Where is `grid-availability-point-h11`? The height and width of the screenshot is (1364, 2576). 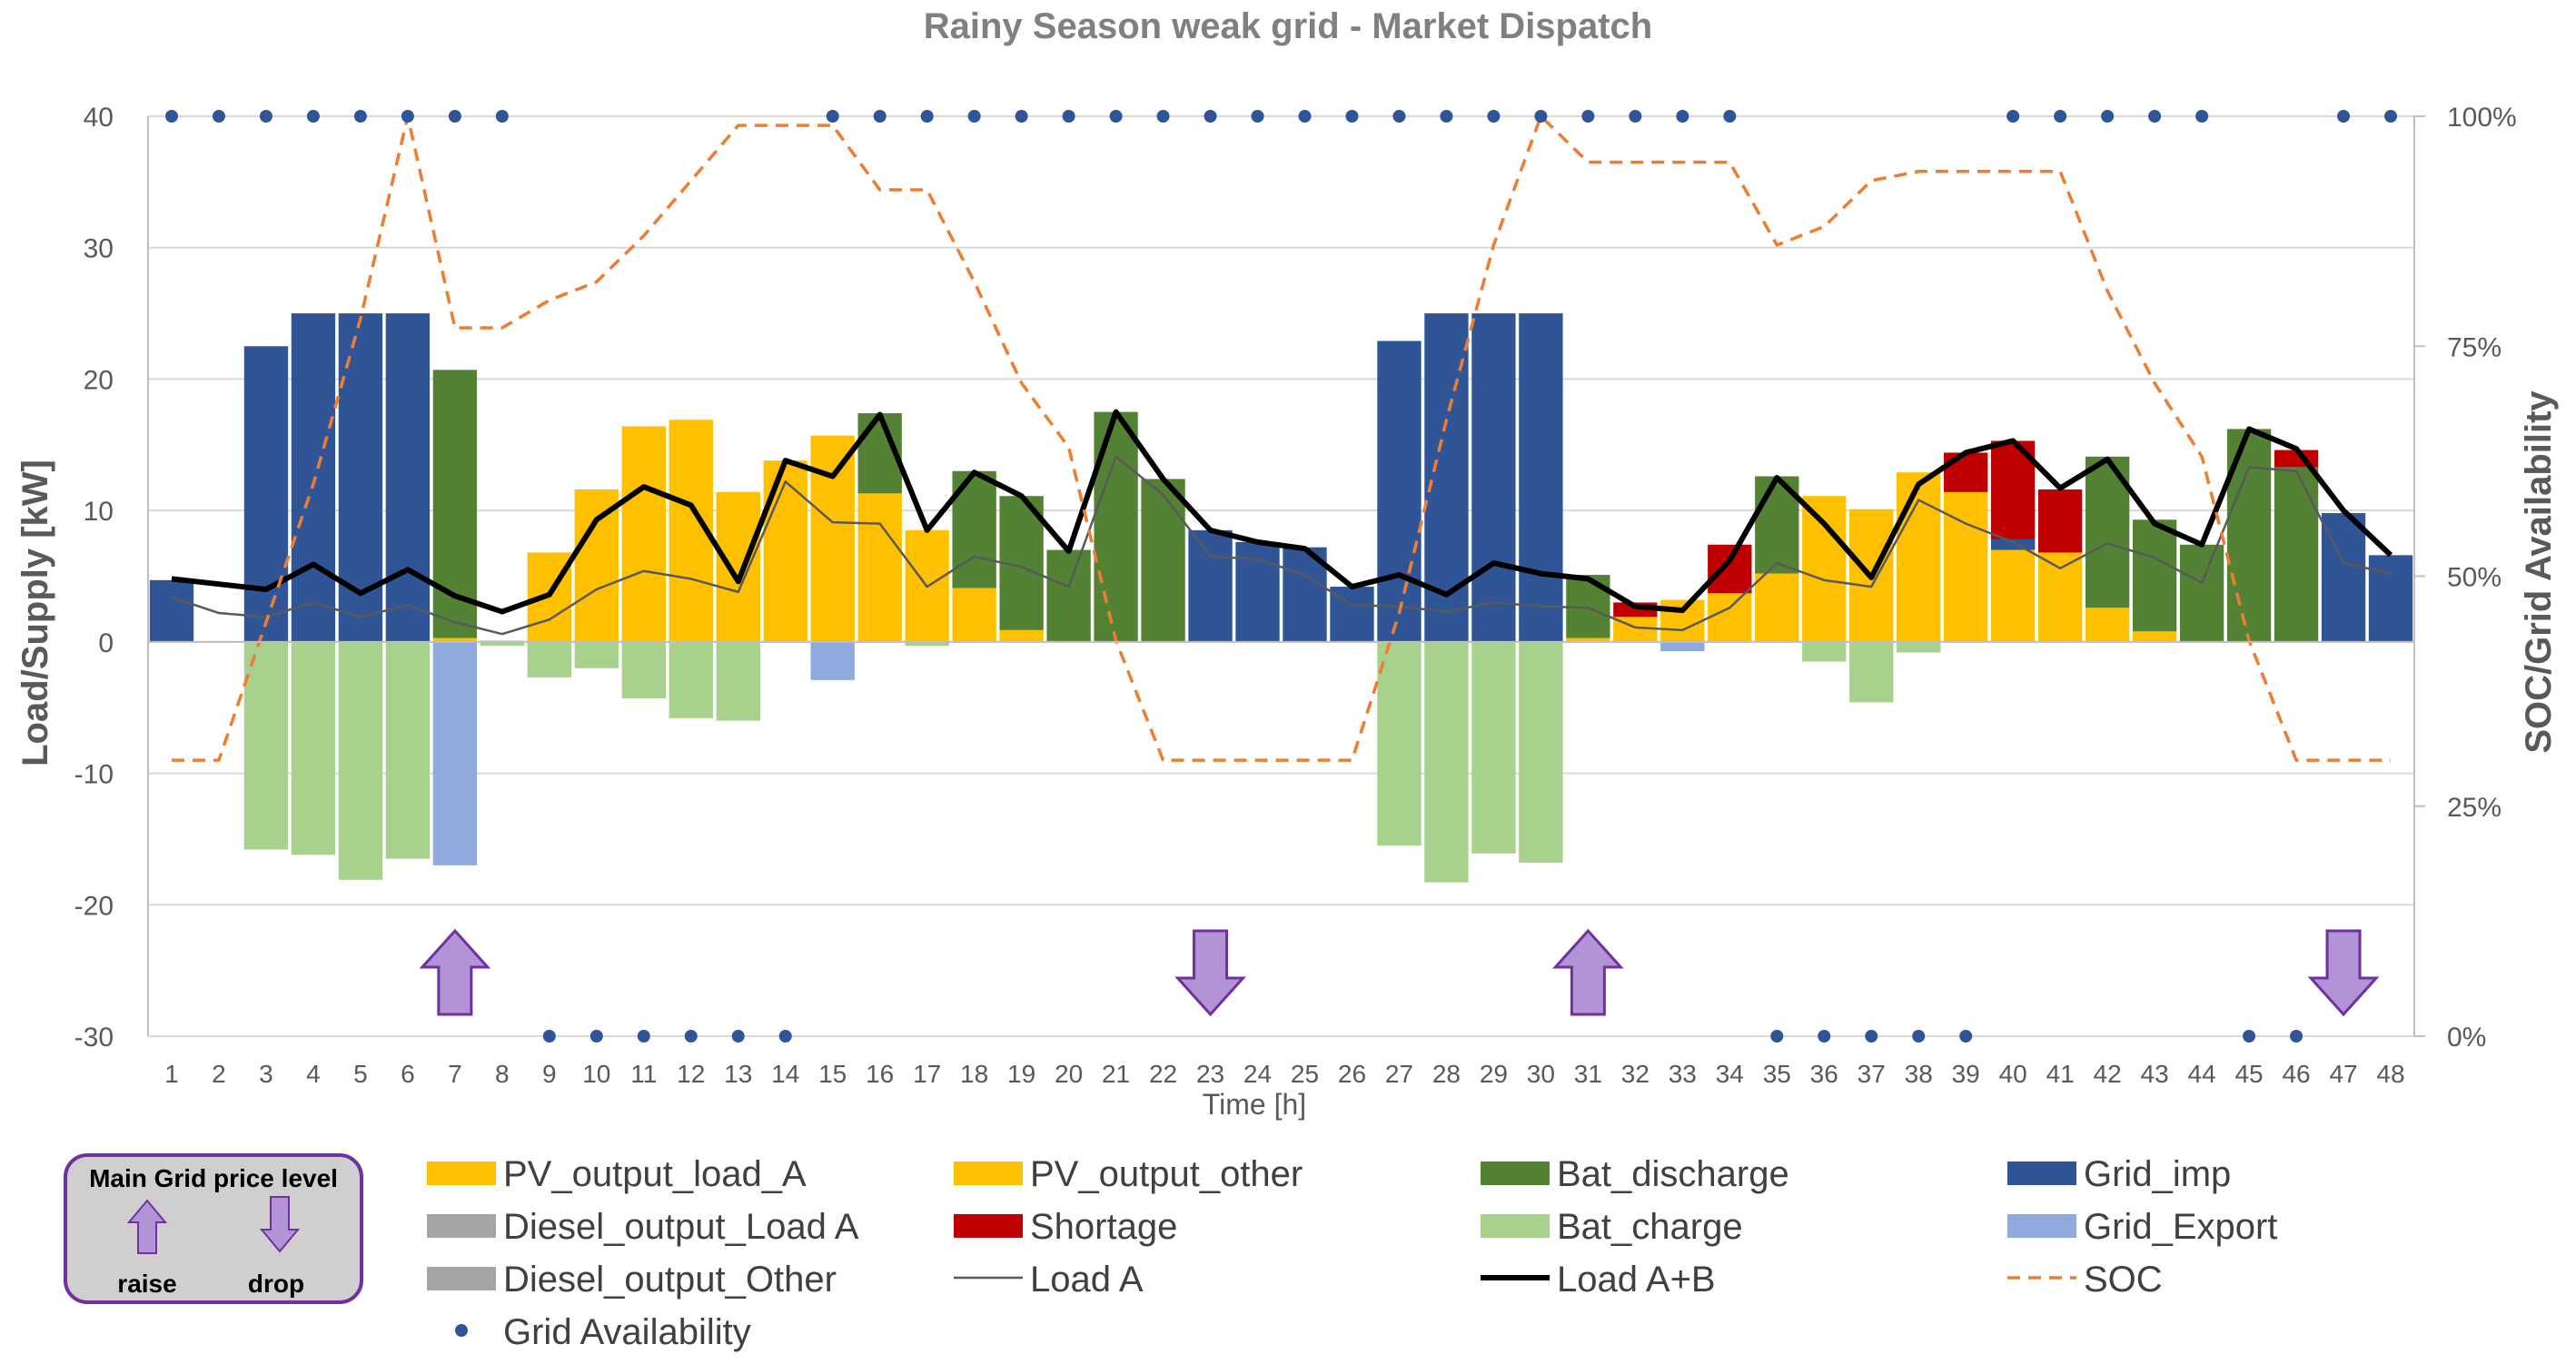 grid-availability-point-h11 is located at coordinates (643, 1036).